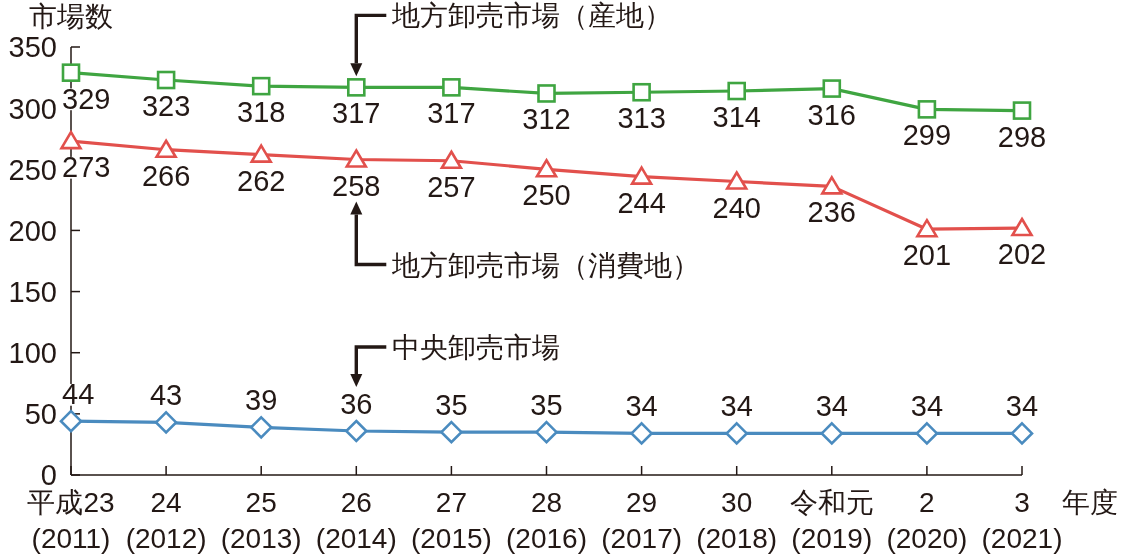  What do you see at coordinates (927, 255) in the screenshot?
I see `data-label: 201` at bounding box center [927, 255].